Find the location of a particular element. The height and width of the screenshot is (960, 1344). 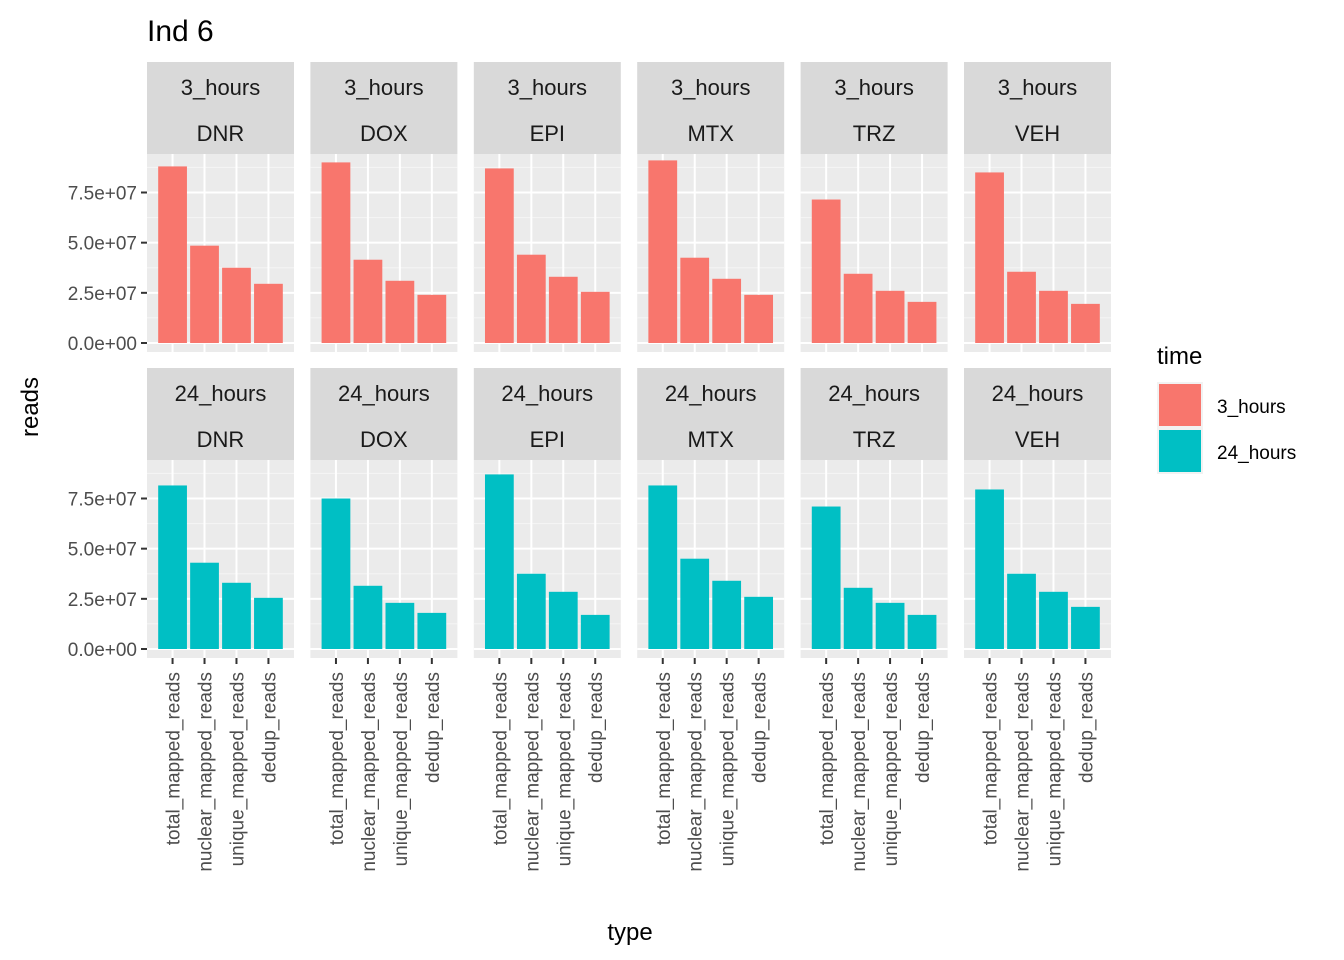

y-tick-label-row1: 0.0e+00 is located at coordinates (102, 344).